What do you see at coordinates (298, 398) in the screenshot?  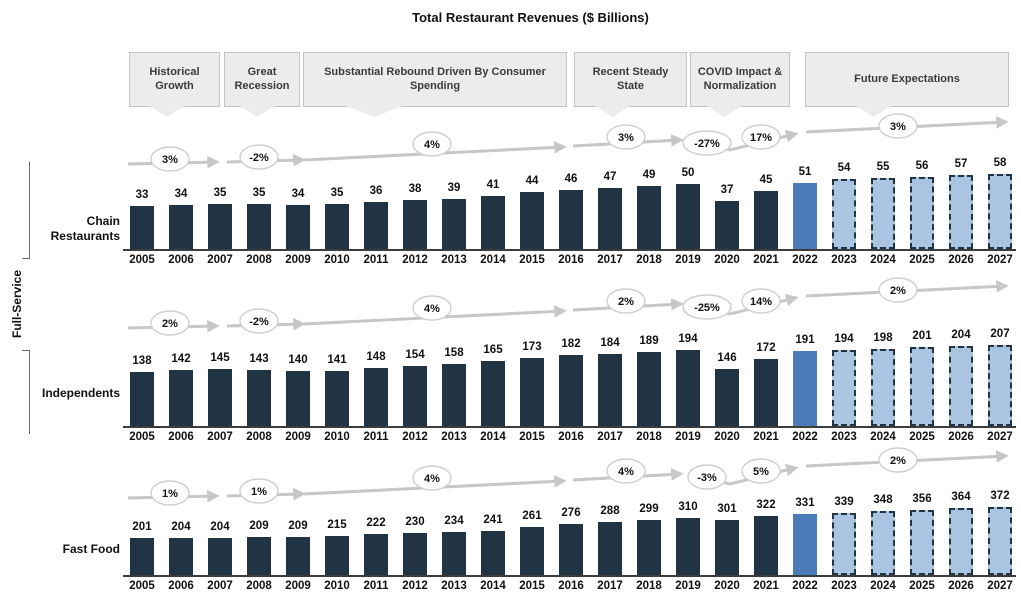 I see `bar-independents-2009` at bounding box center [298, 398].